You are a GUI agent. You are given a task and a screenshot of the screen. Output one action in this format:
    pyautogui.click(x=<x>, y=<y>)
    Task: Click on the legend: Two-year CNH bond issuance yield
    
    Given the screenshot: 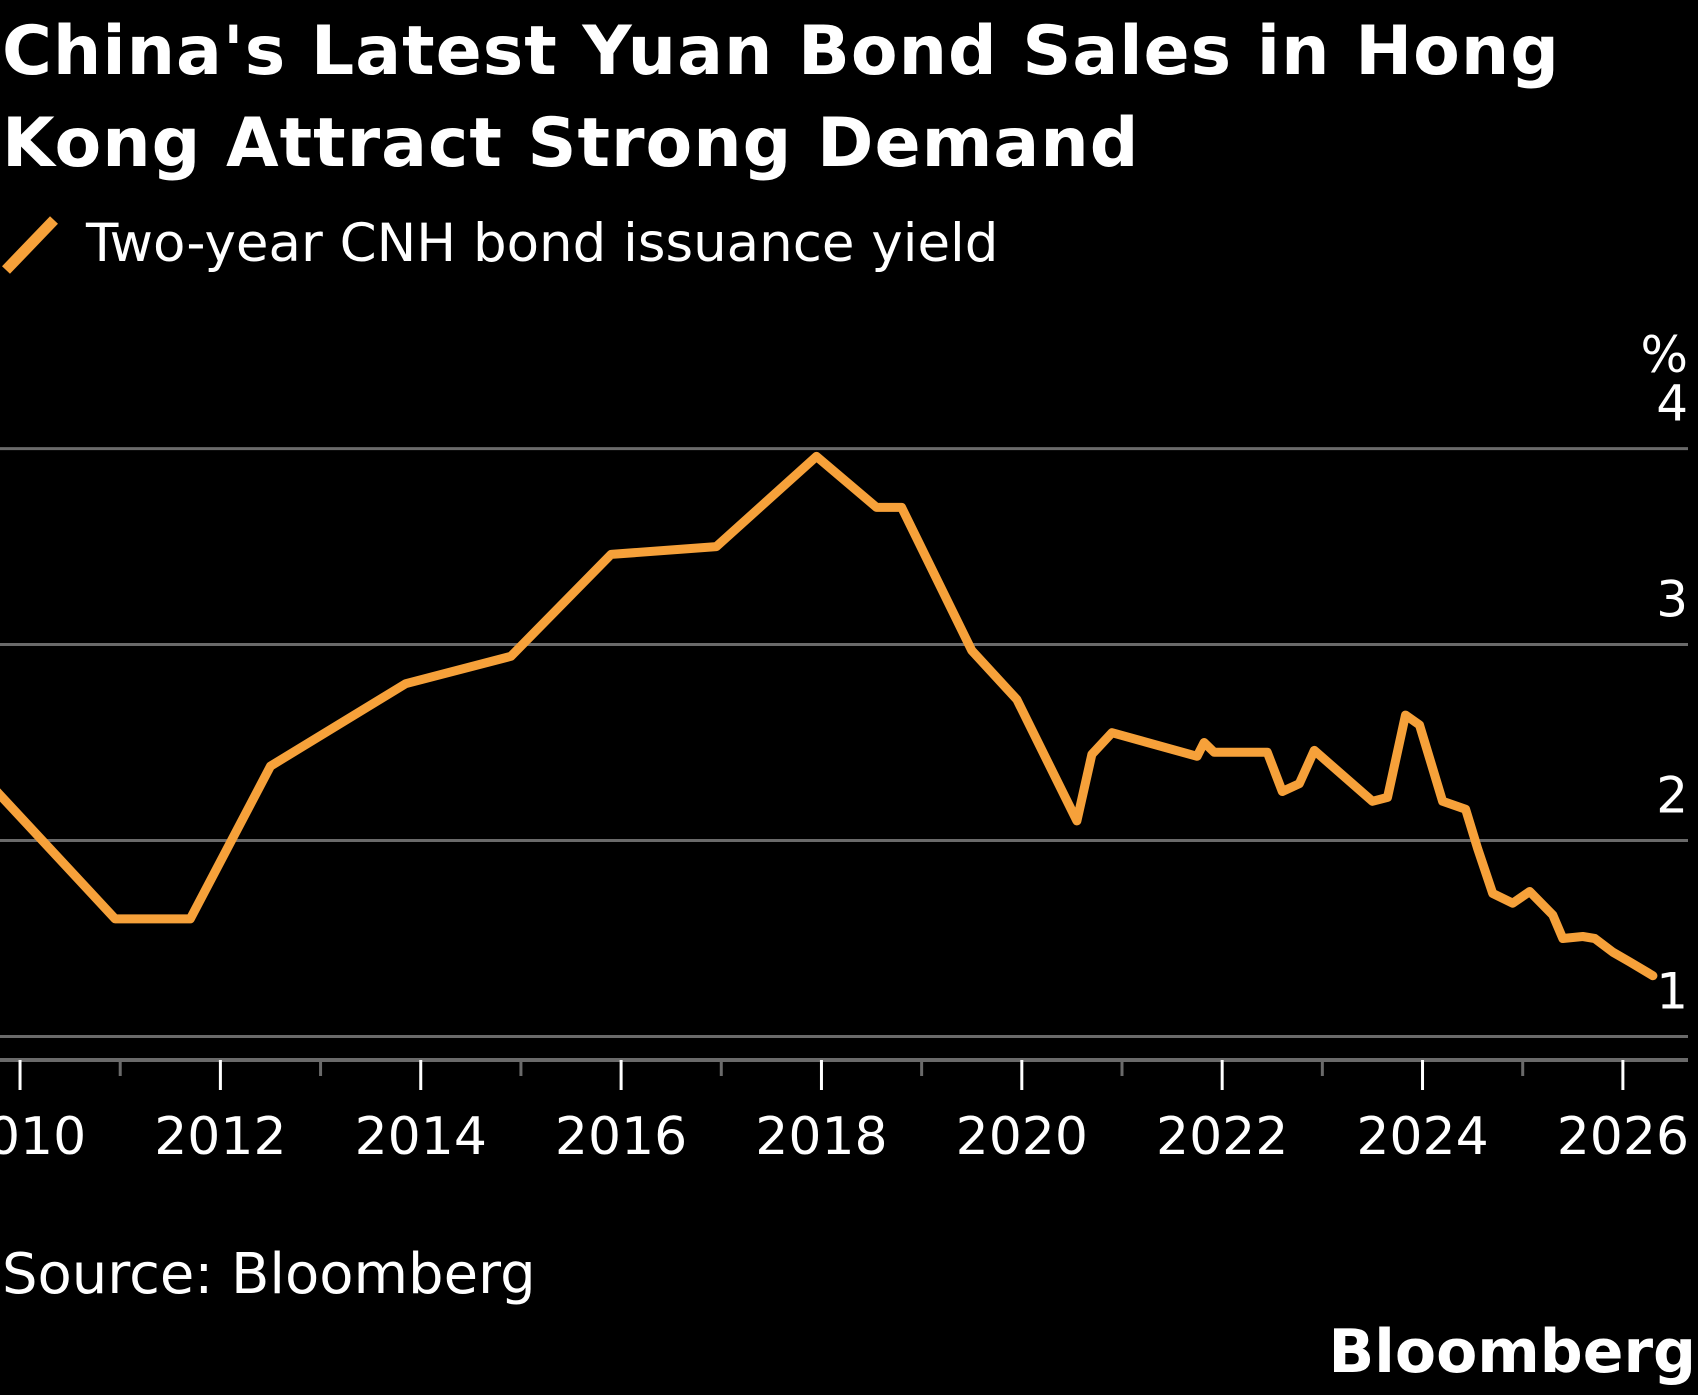 What is the action you would take?
    pyautogui.click(x=499, y=244)
    